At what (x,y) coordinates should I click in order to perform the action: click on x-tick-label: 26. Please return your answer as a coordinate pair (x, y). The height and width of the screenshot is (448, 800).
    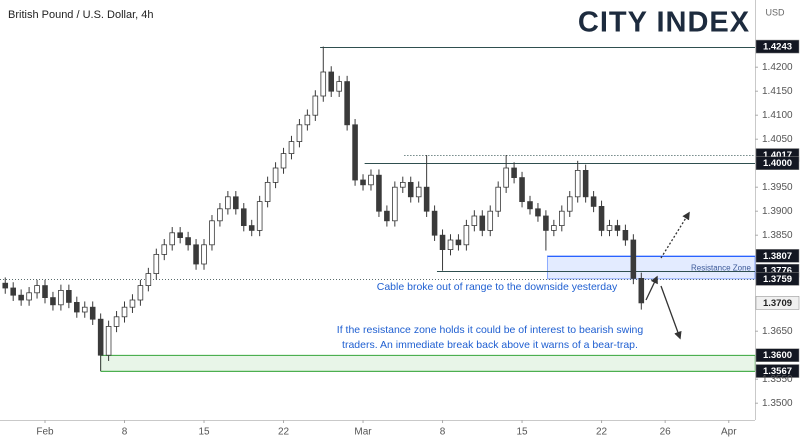
    Looking at the image, I should click on (666, 432).